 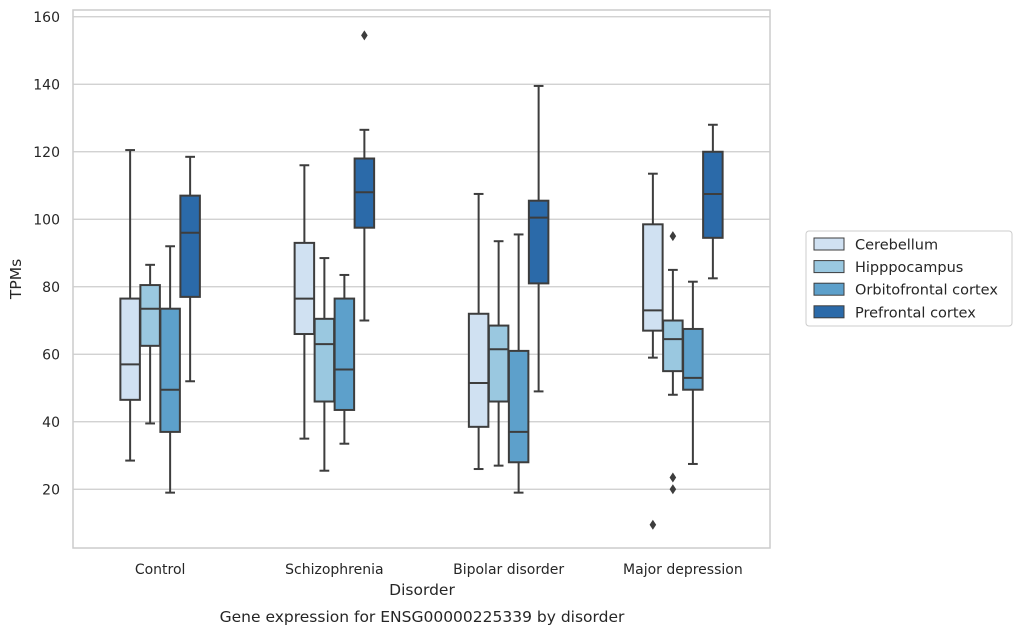 What do you see at coordinates (46, 220) in the screenshot?
I see `y-tick-label-100: 100` at bounding box center [46, 220].